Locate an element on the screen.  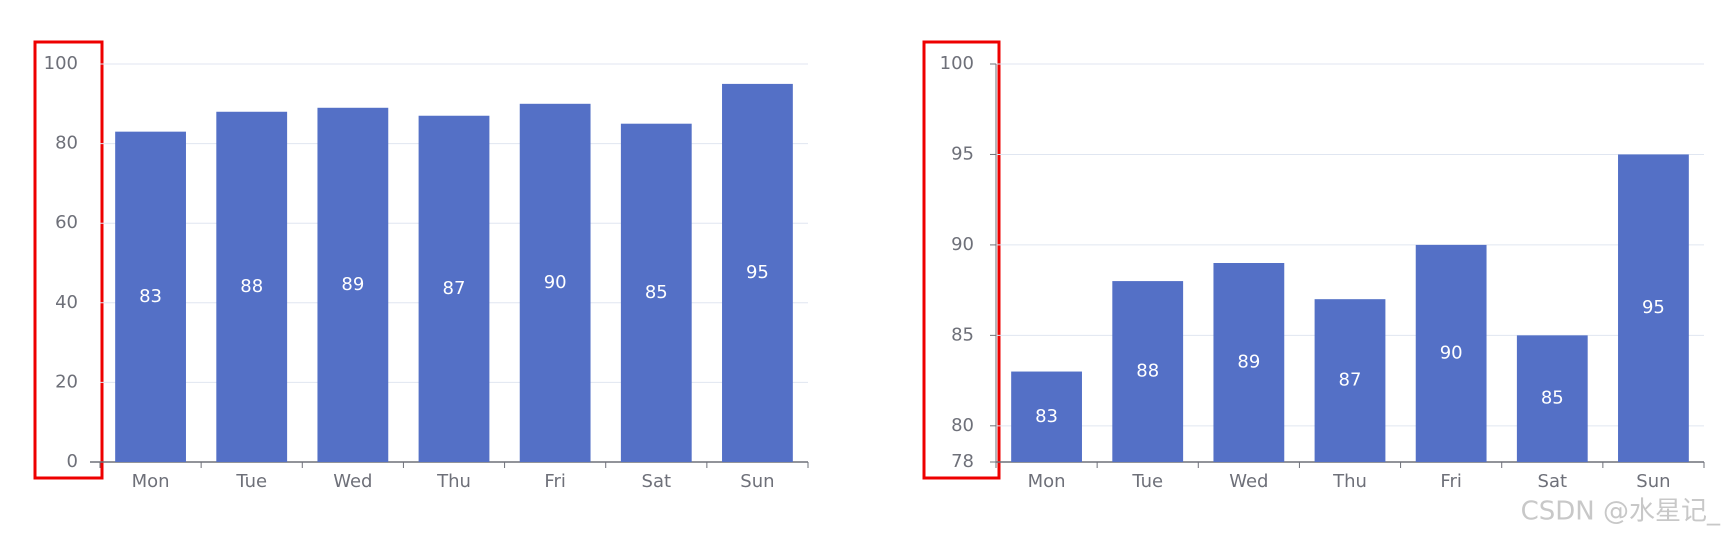
watermark: CSDN @水星记_ is located at coordinates (1621, 512).